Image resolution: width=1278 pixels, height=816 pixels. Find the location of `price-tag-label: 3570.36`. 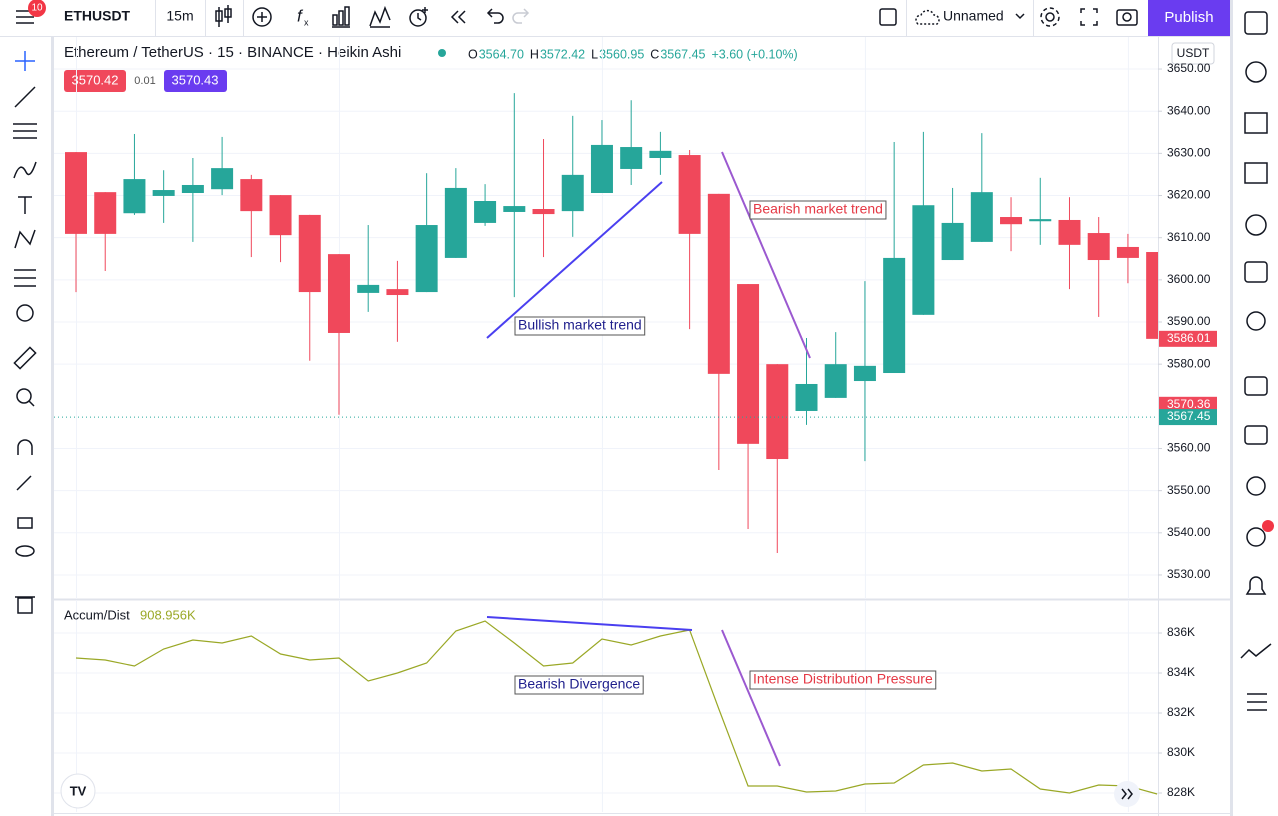

price-tag-label: 3570.36 is located at coordinates (1189, 404).